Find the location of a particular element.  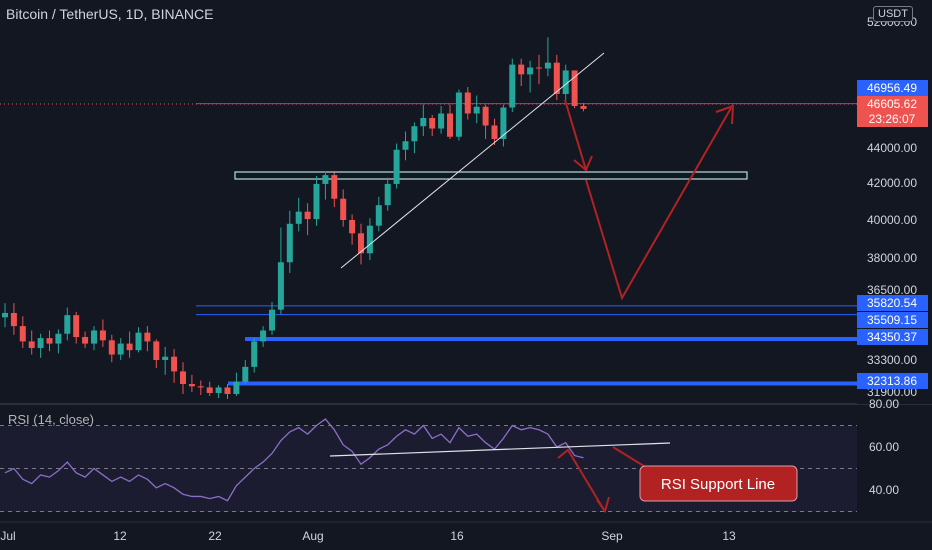

rsi-title: RSI (14, close) is located at coordinates (51, 419).